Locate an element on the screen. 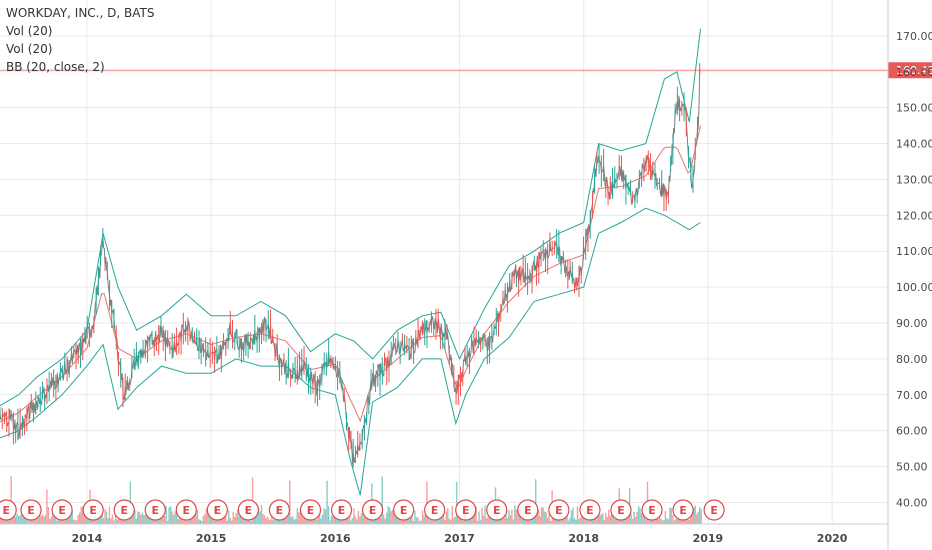 The width and height of the screenshot is (932, 550). x-axis: 2014 2015 2016 2017 2018 2019 2020 is located at coordinates (444, 534).